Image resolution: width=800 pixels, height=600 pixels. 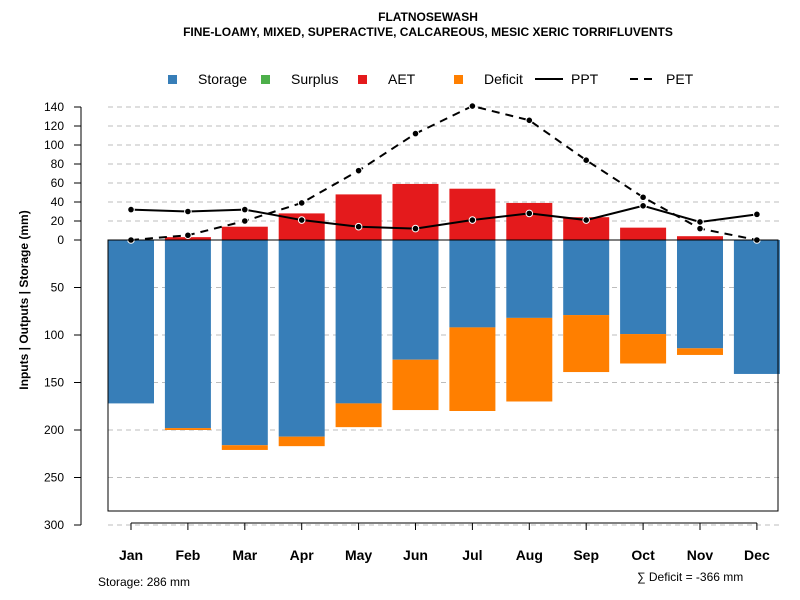 What do you see at coordinates (415, 555) in the screenshot?
I see `x-tick-label: Jun` at bounding box center [415, 555].